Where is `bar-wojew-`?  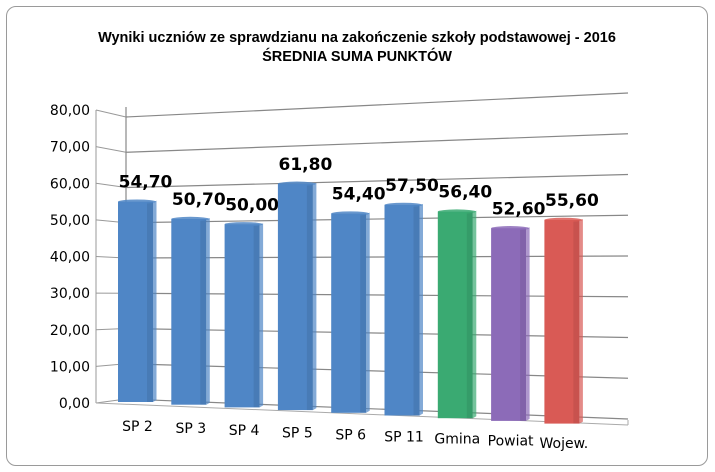
bar-wojew- is located at coordinates (563, 320).